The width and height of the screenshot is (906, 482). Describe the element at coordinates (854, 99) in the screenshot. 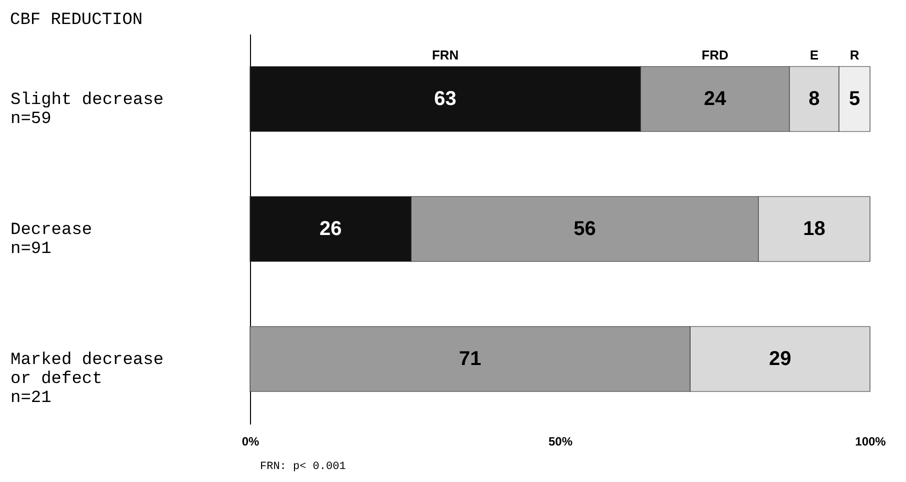

I see `data-label: 5` at that location.